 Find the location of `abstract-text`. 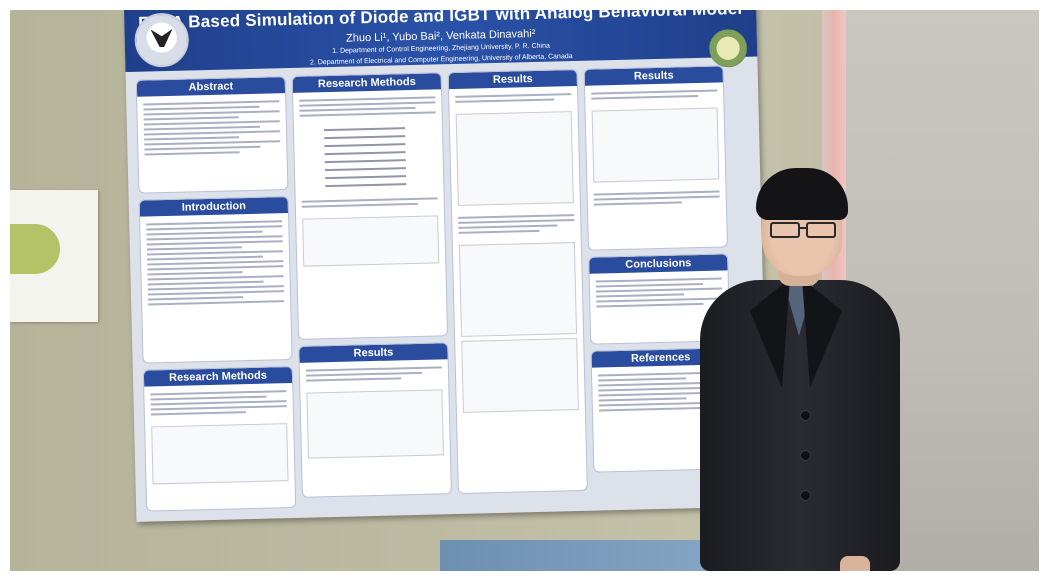

abstract-text is located at coordinates (212, 128).